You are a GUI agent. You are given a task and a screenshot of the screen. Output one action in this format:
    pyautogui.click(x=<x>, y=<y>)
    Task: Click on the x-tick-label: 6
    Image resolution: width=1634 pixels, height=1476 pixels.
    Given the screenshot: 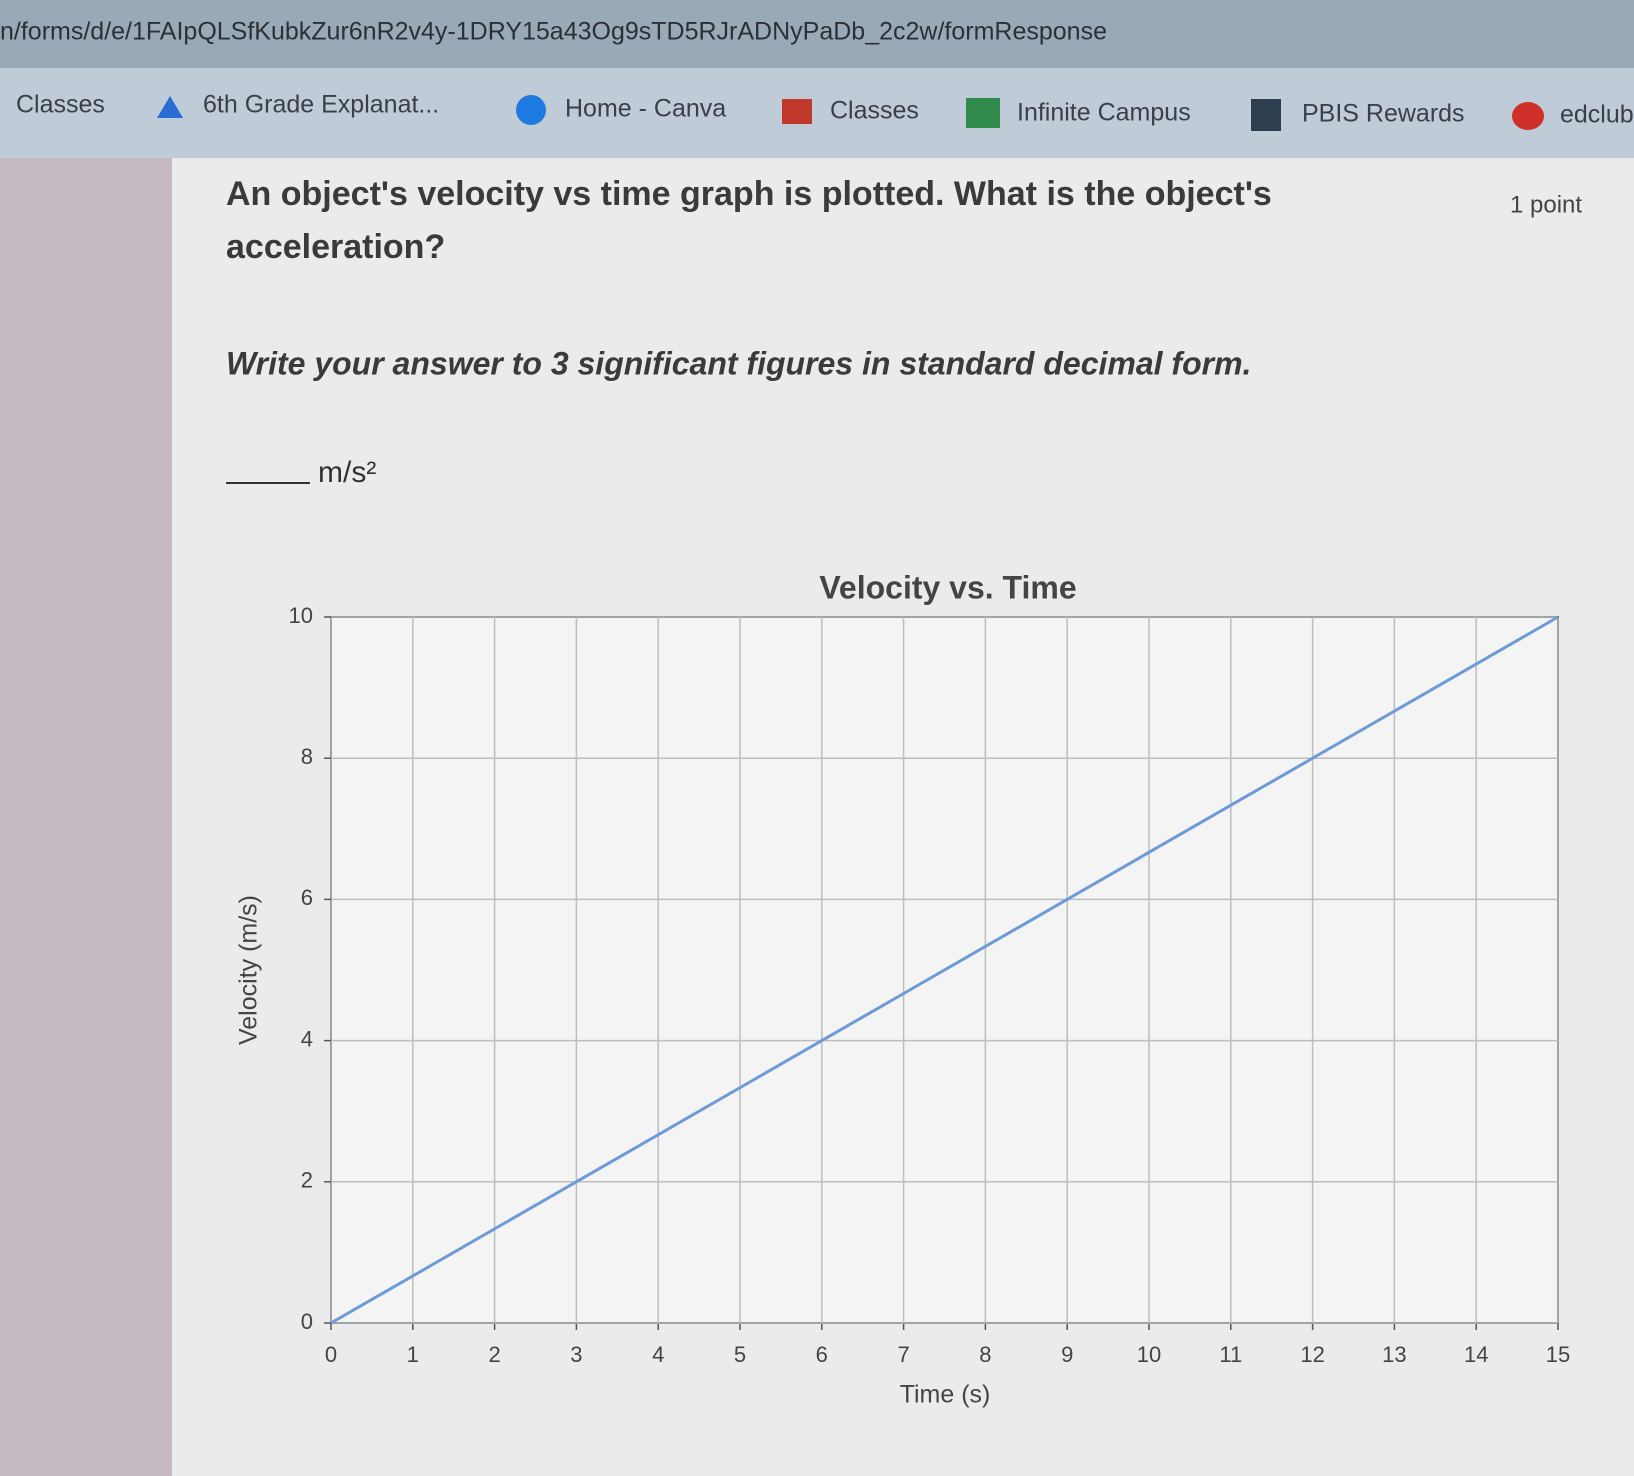 What is the action you would take?
    pyautogui.click(x=822, y=1354)
    